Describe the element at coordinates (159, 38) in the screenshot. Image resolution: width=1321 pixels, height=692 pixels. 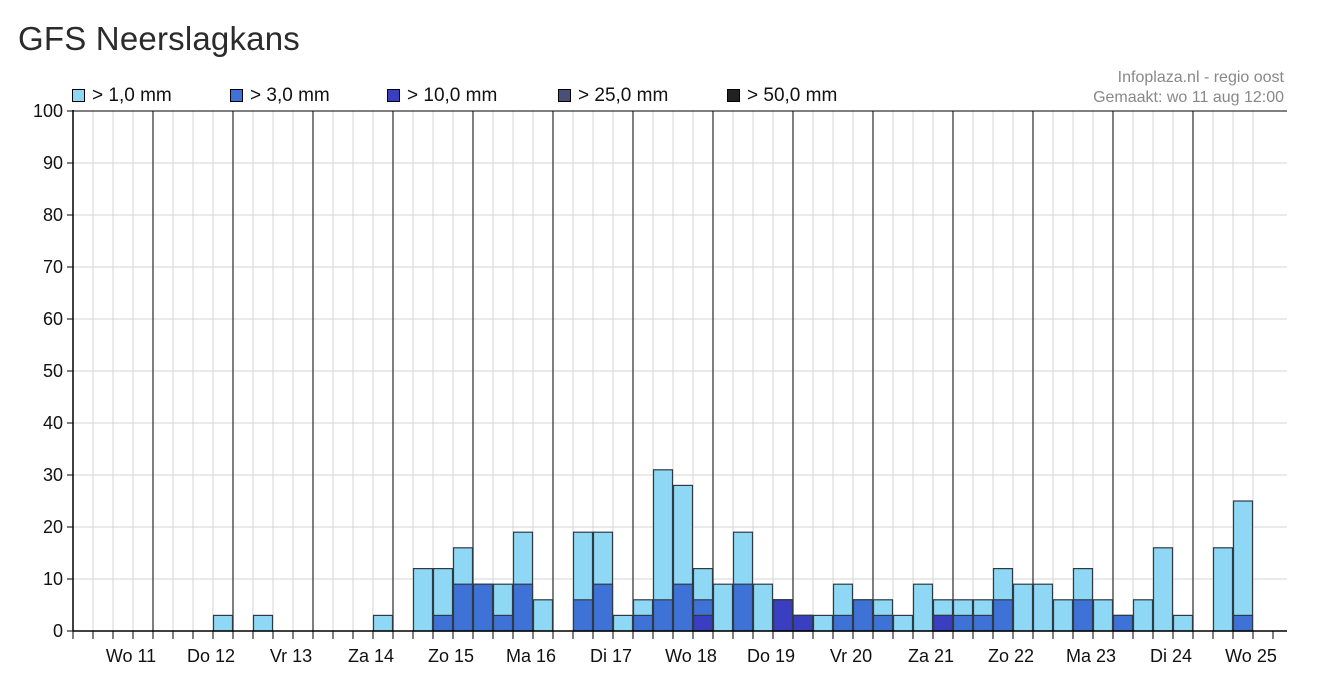
I see `page-title: GFS Neerslagkans` at that location.